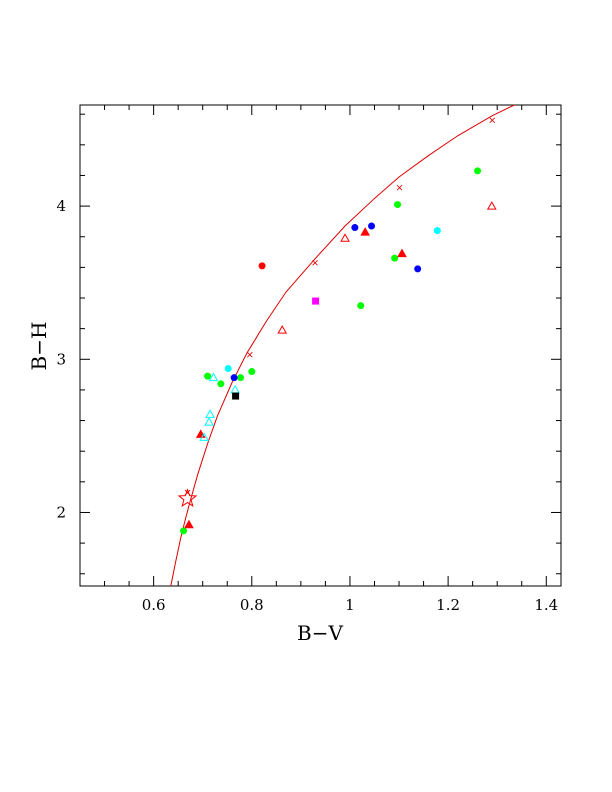 This screenshot has height=792, width=612. I want to click on x-tick-labels: 0.6 0.8 1 1.2 1.4, so click(350, 605).